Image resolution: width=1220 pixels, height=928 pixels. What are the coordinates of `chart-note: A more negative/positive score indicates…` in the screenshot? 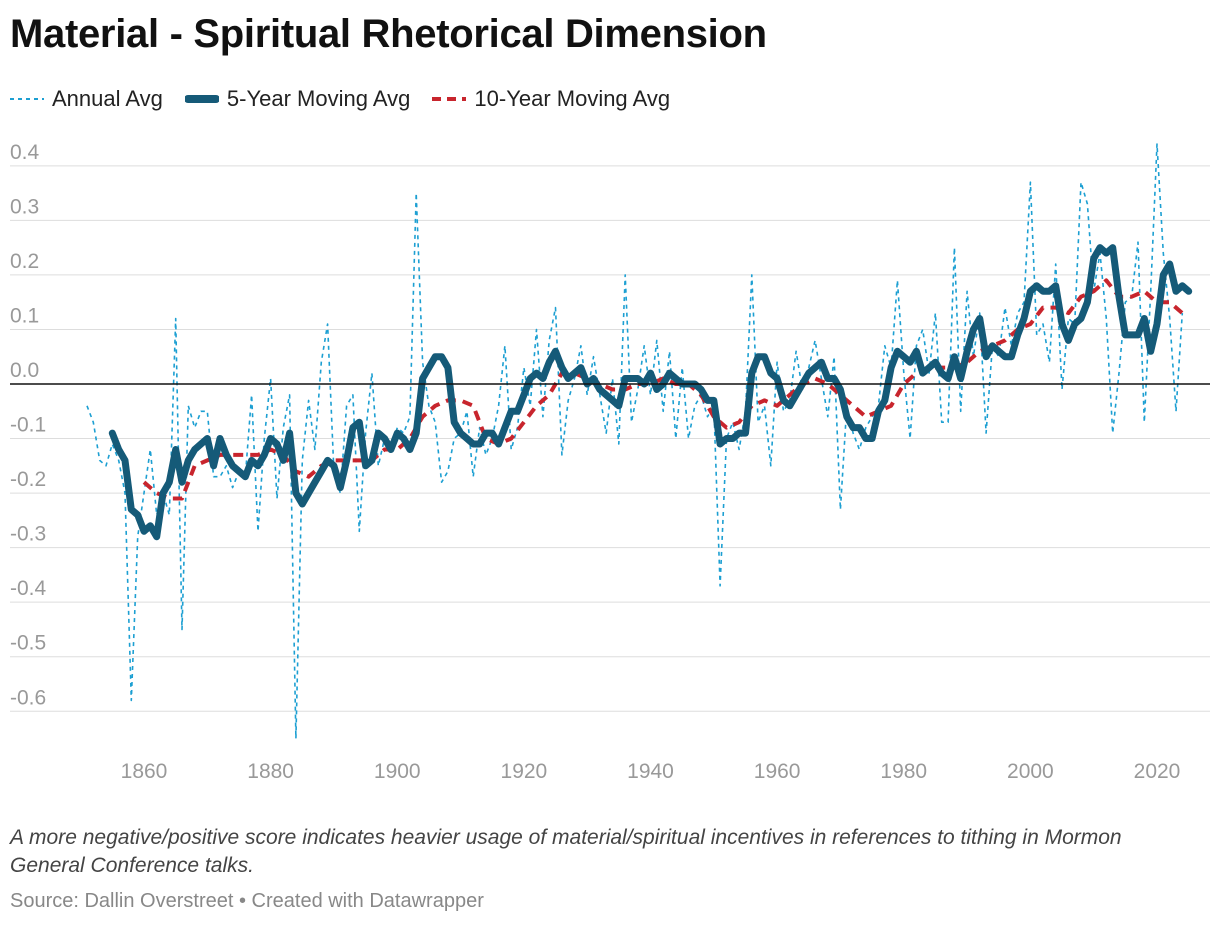 It's located at (566, 851).